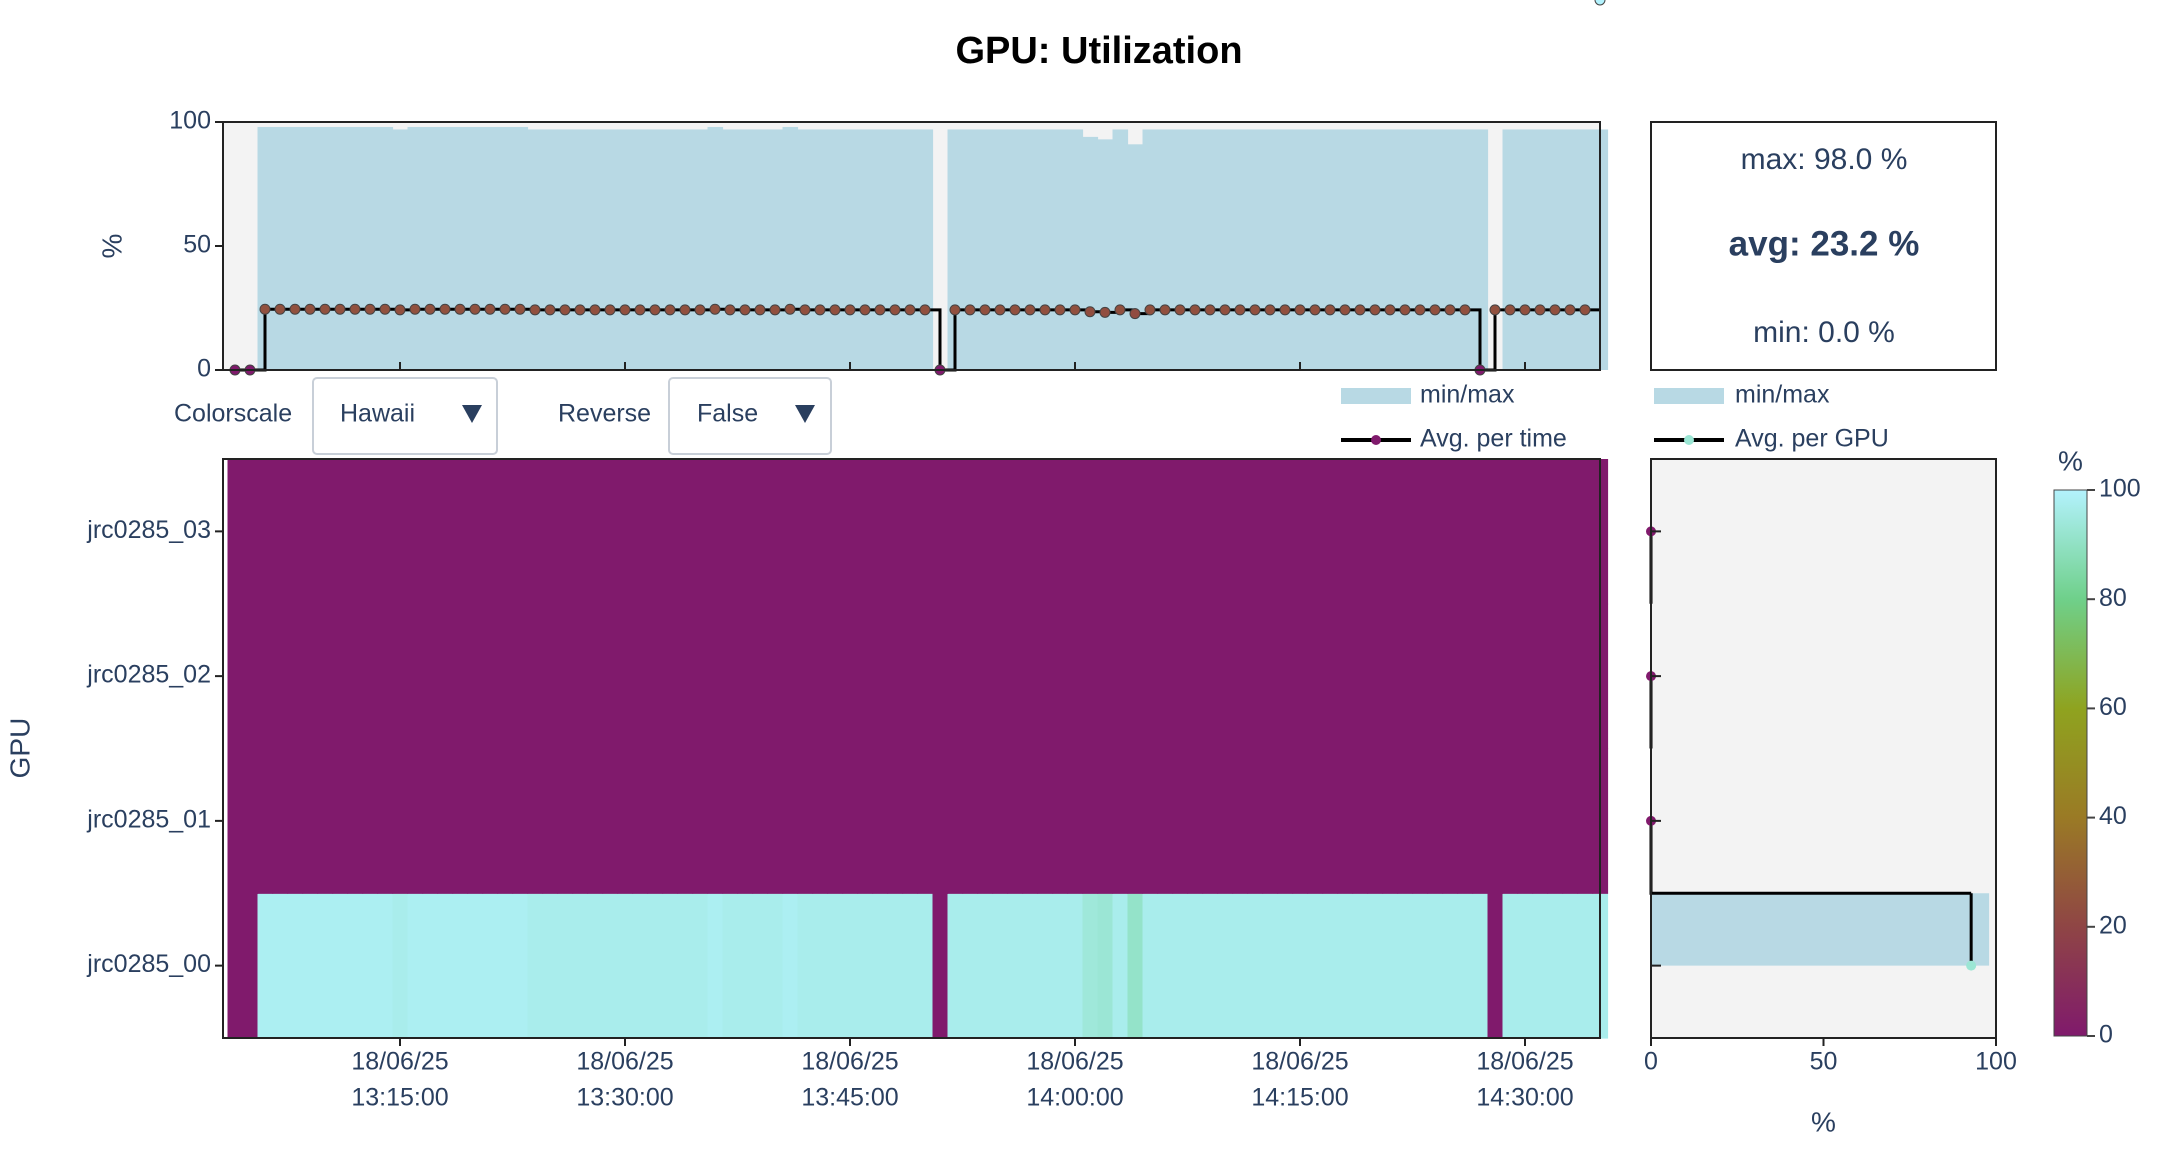 Image resolution: width=2170 pixels, height=1166 pixels. I want to click on x-tick-label: 18/06/25, so click(1524, 1062).